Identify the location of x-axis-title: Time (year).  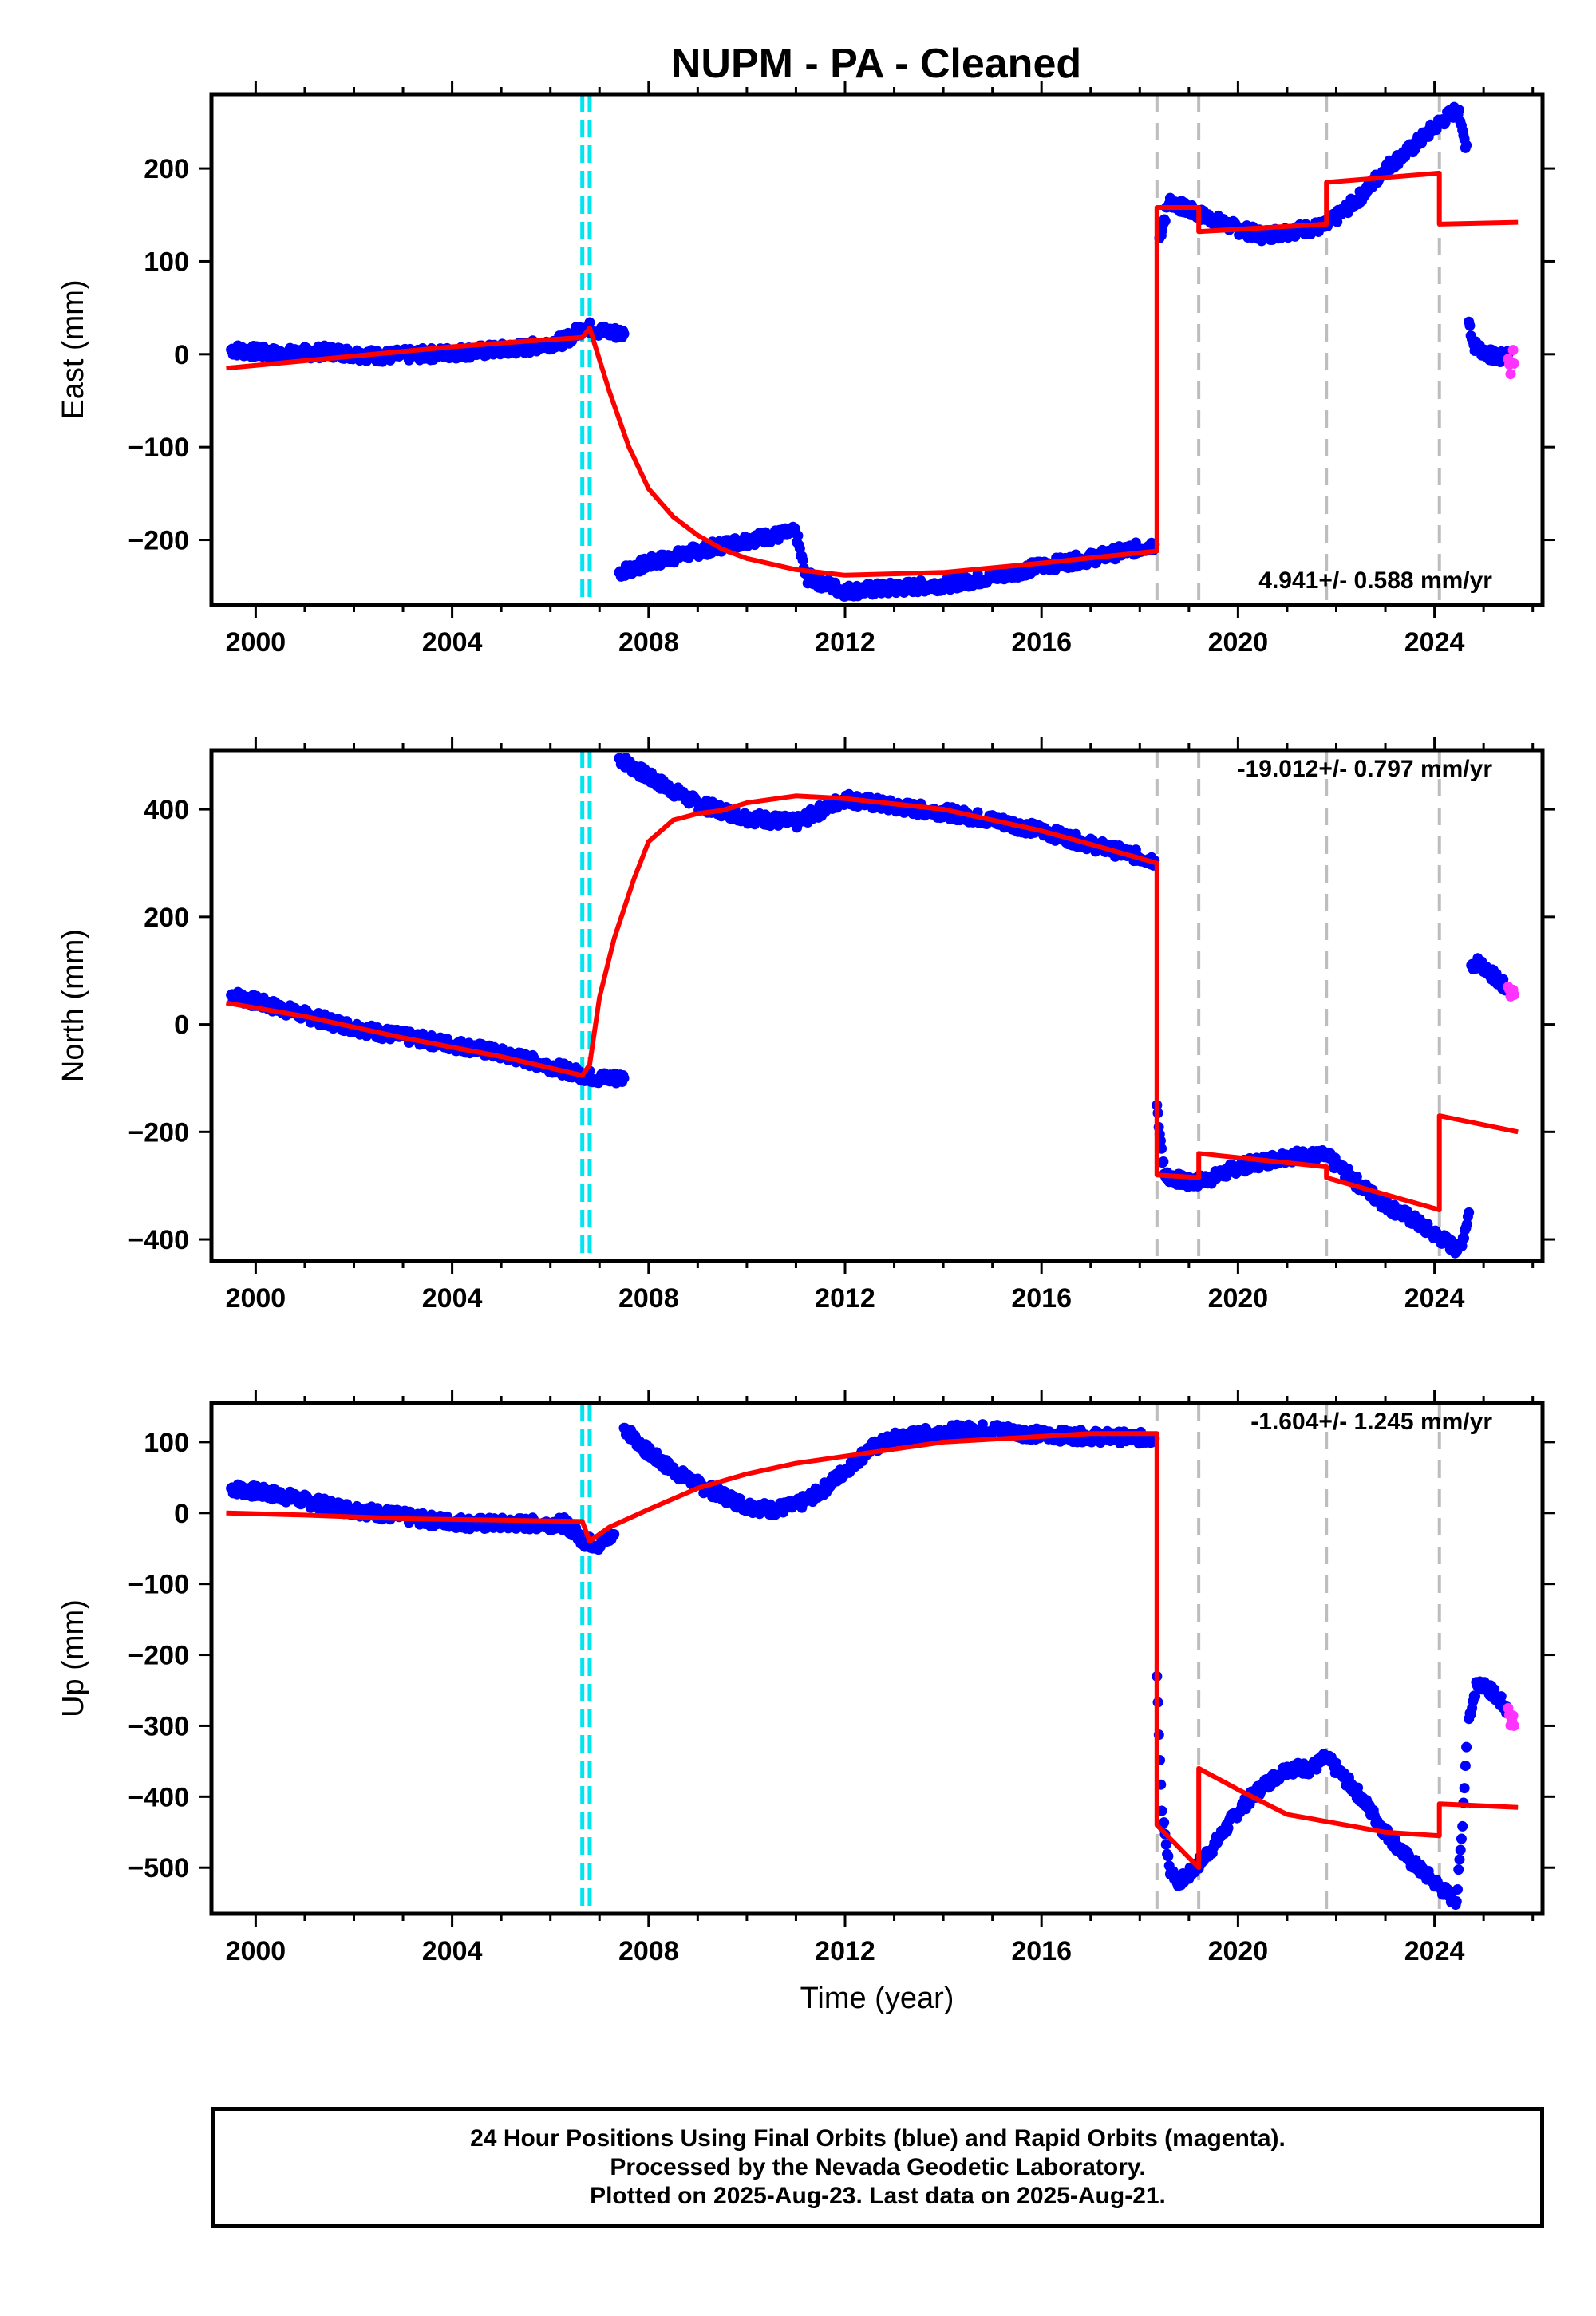
(877, 1998).